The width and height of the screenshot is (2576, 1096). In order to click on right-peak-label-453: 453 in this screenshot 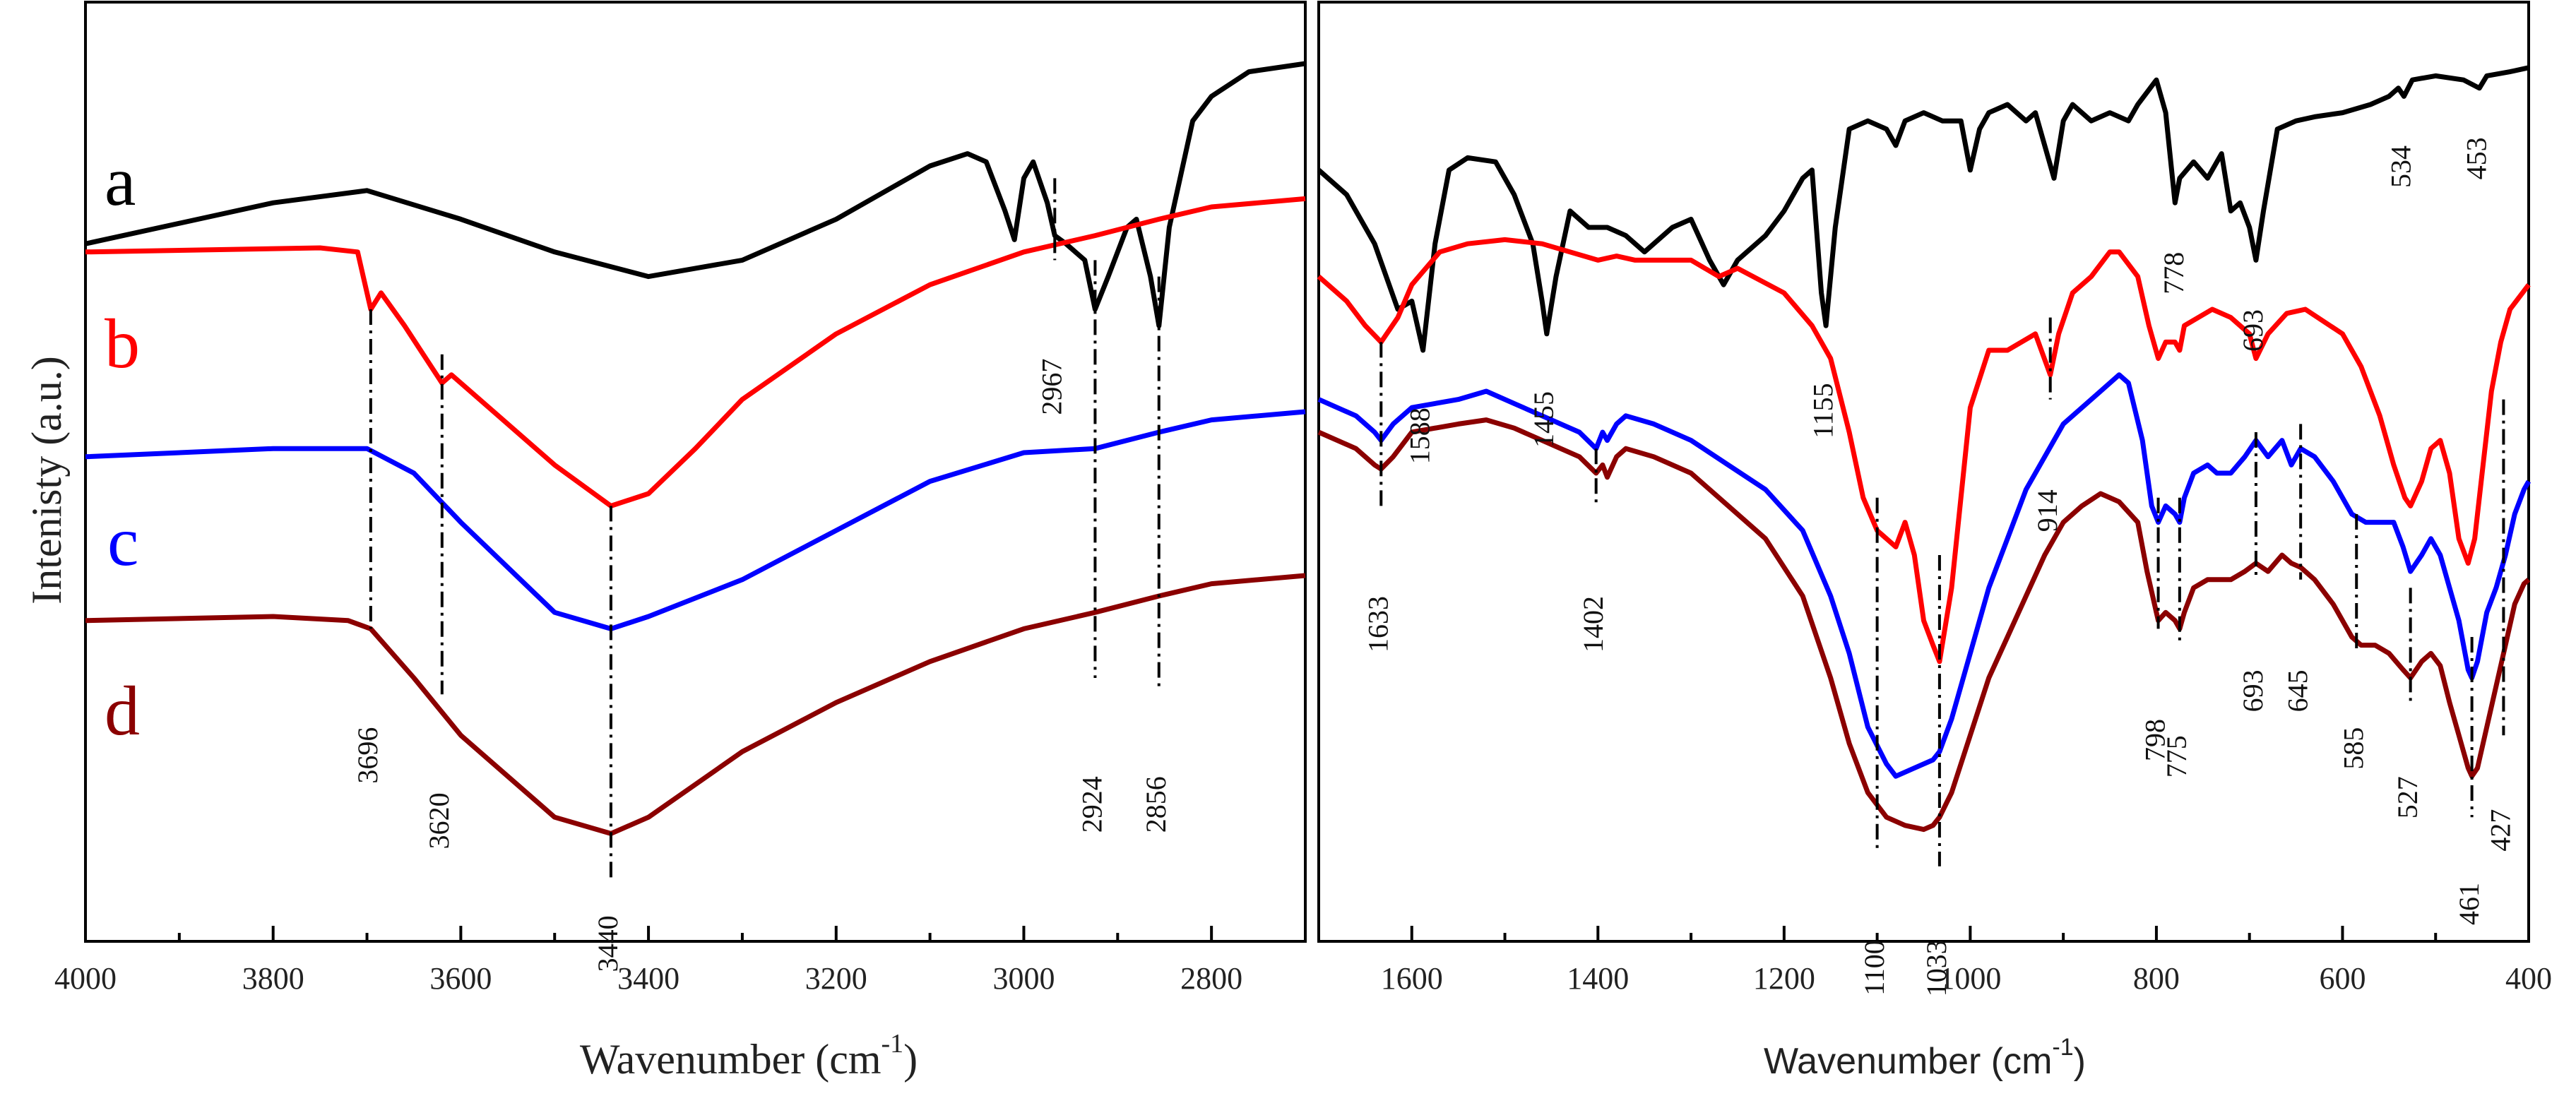, I will do `click(2476, 158)`.